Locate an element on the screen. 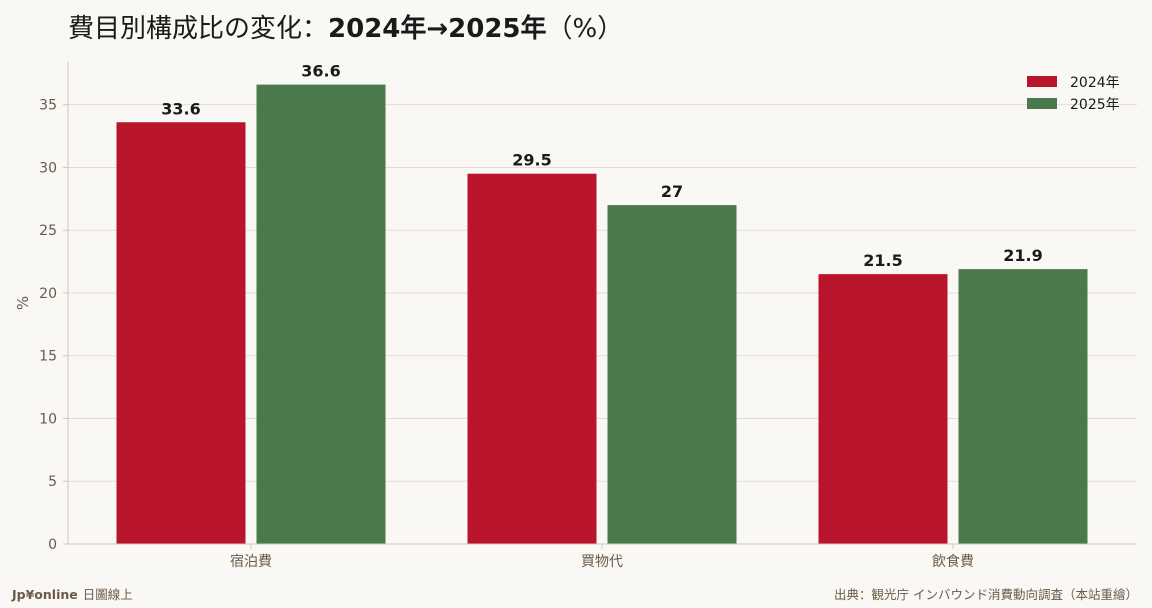 The width and height of the screenshot is (1152, 608). bar-2024年-飲食費 is located at coordinates (883, 409).